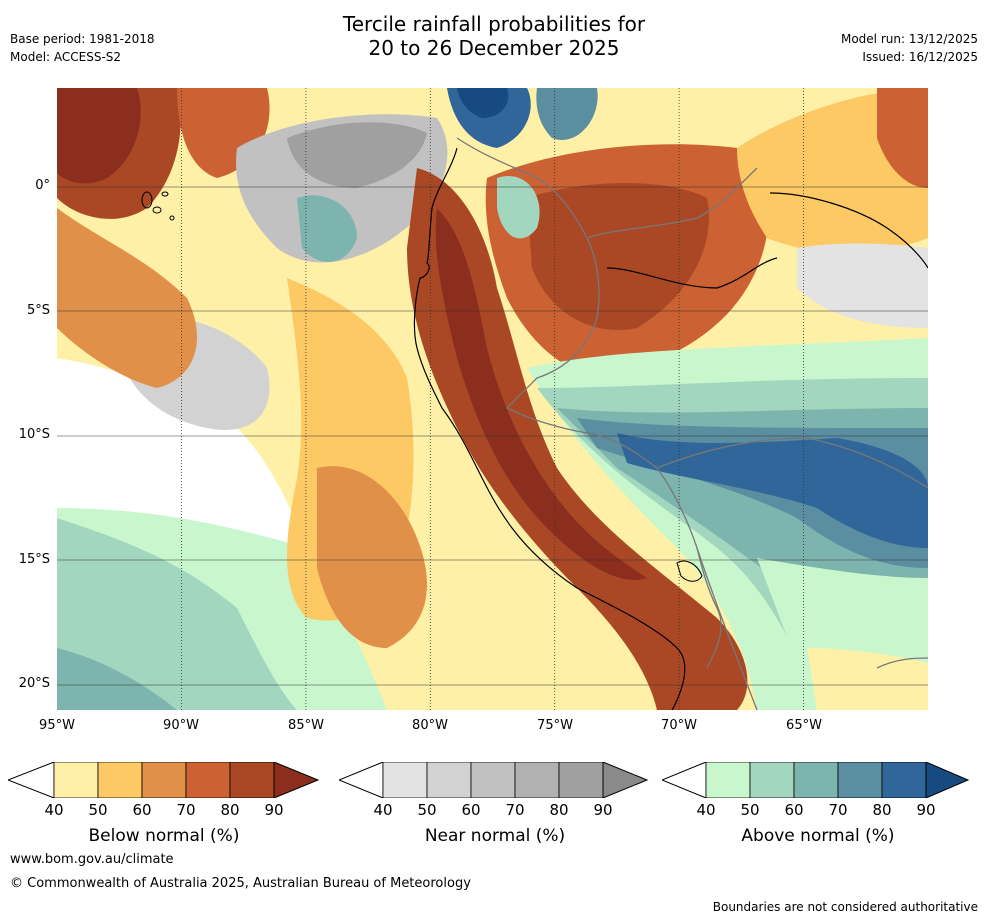 The height and width of the screenshot is (919, 988). I want to click on region-below-90-nw, so click(99, 136).